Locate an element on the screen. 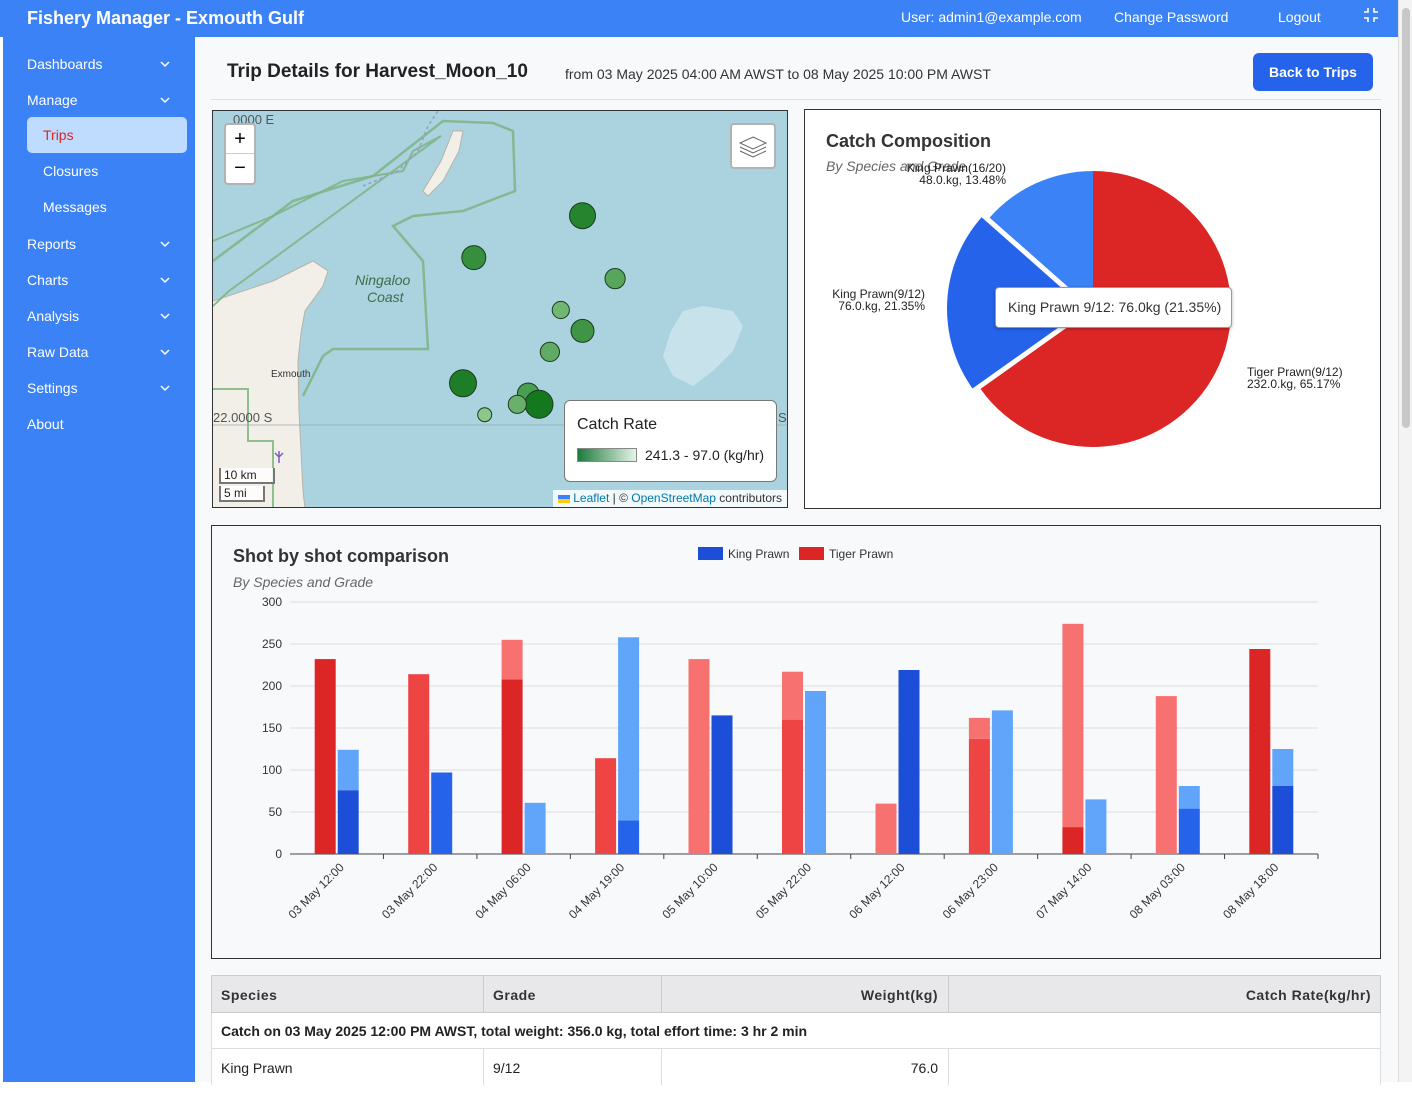 This screenshot has height=1095, width=1412. zoom-control: + − is located at coordinates (240, 154).